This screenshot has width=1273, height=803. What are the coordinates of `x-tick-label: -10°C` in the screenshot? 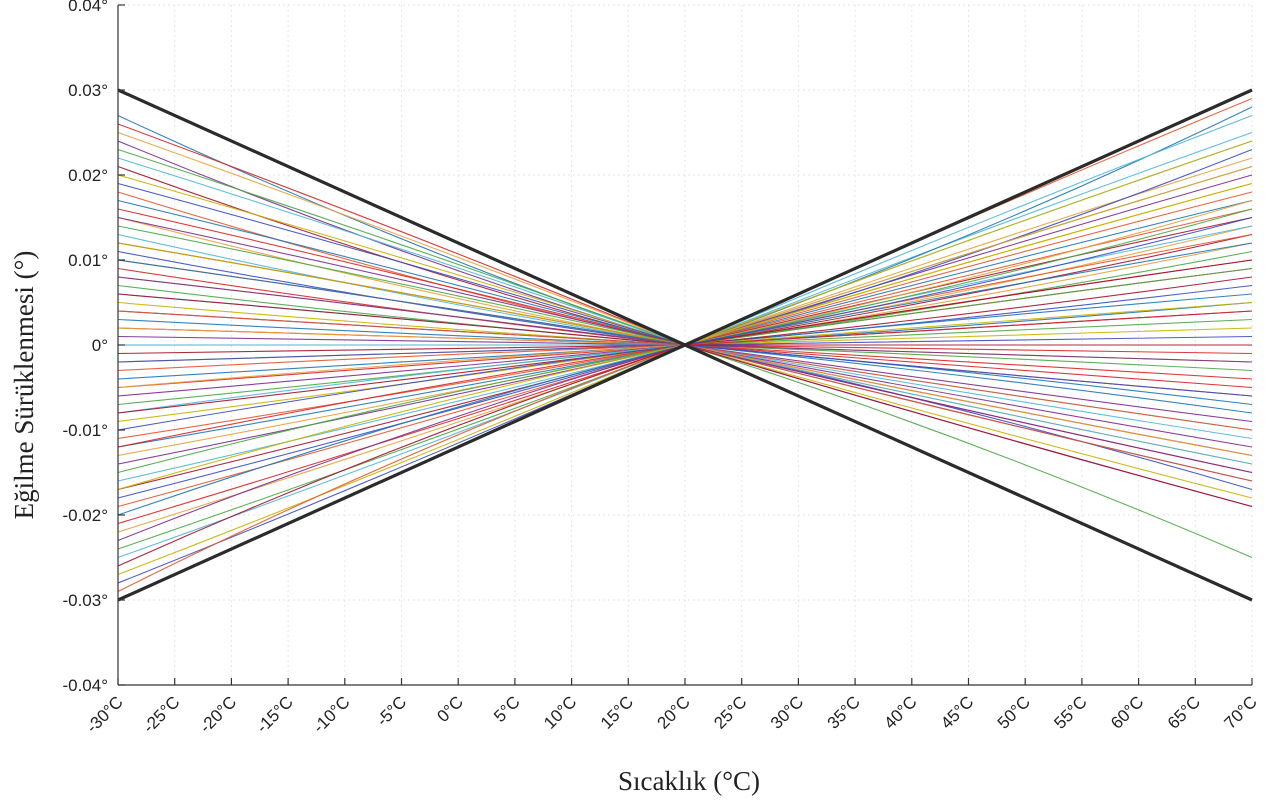 It's located at (331, 714).